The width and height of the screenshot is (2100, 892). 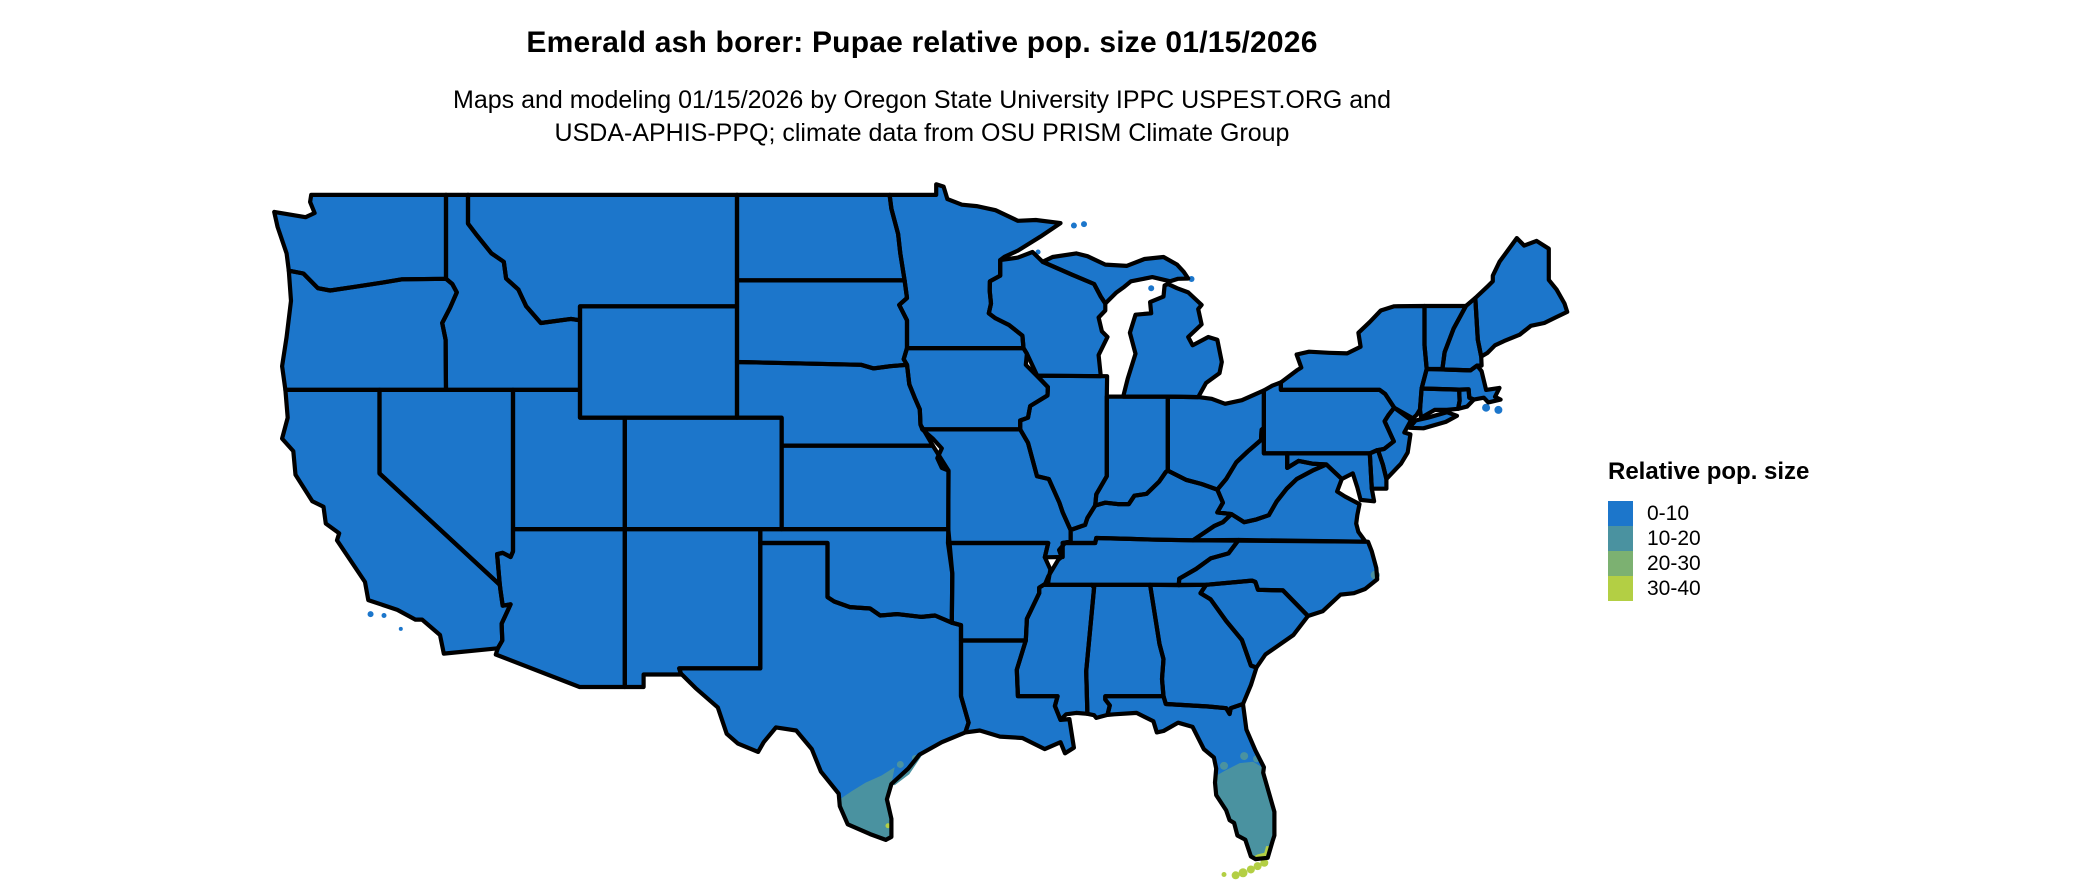 I want to click on legend-row: 10-20, so click(x=1768, y=538).